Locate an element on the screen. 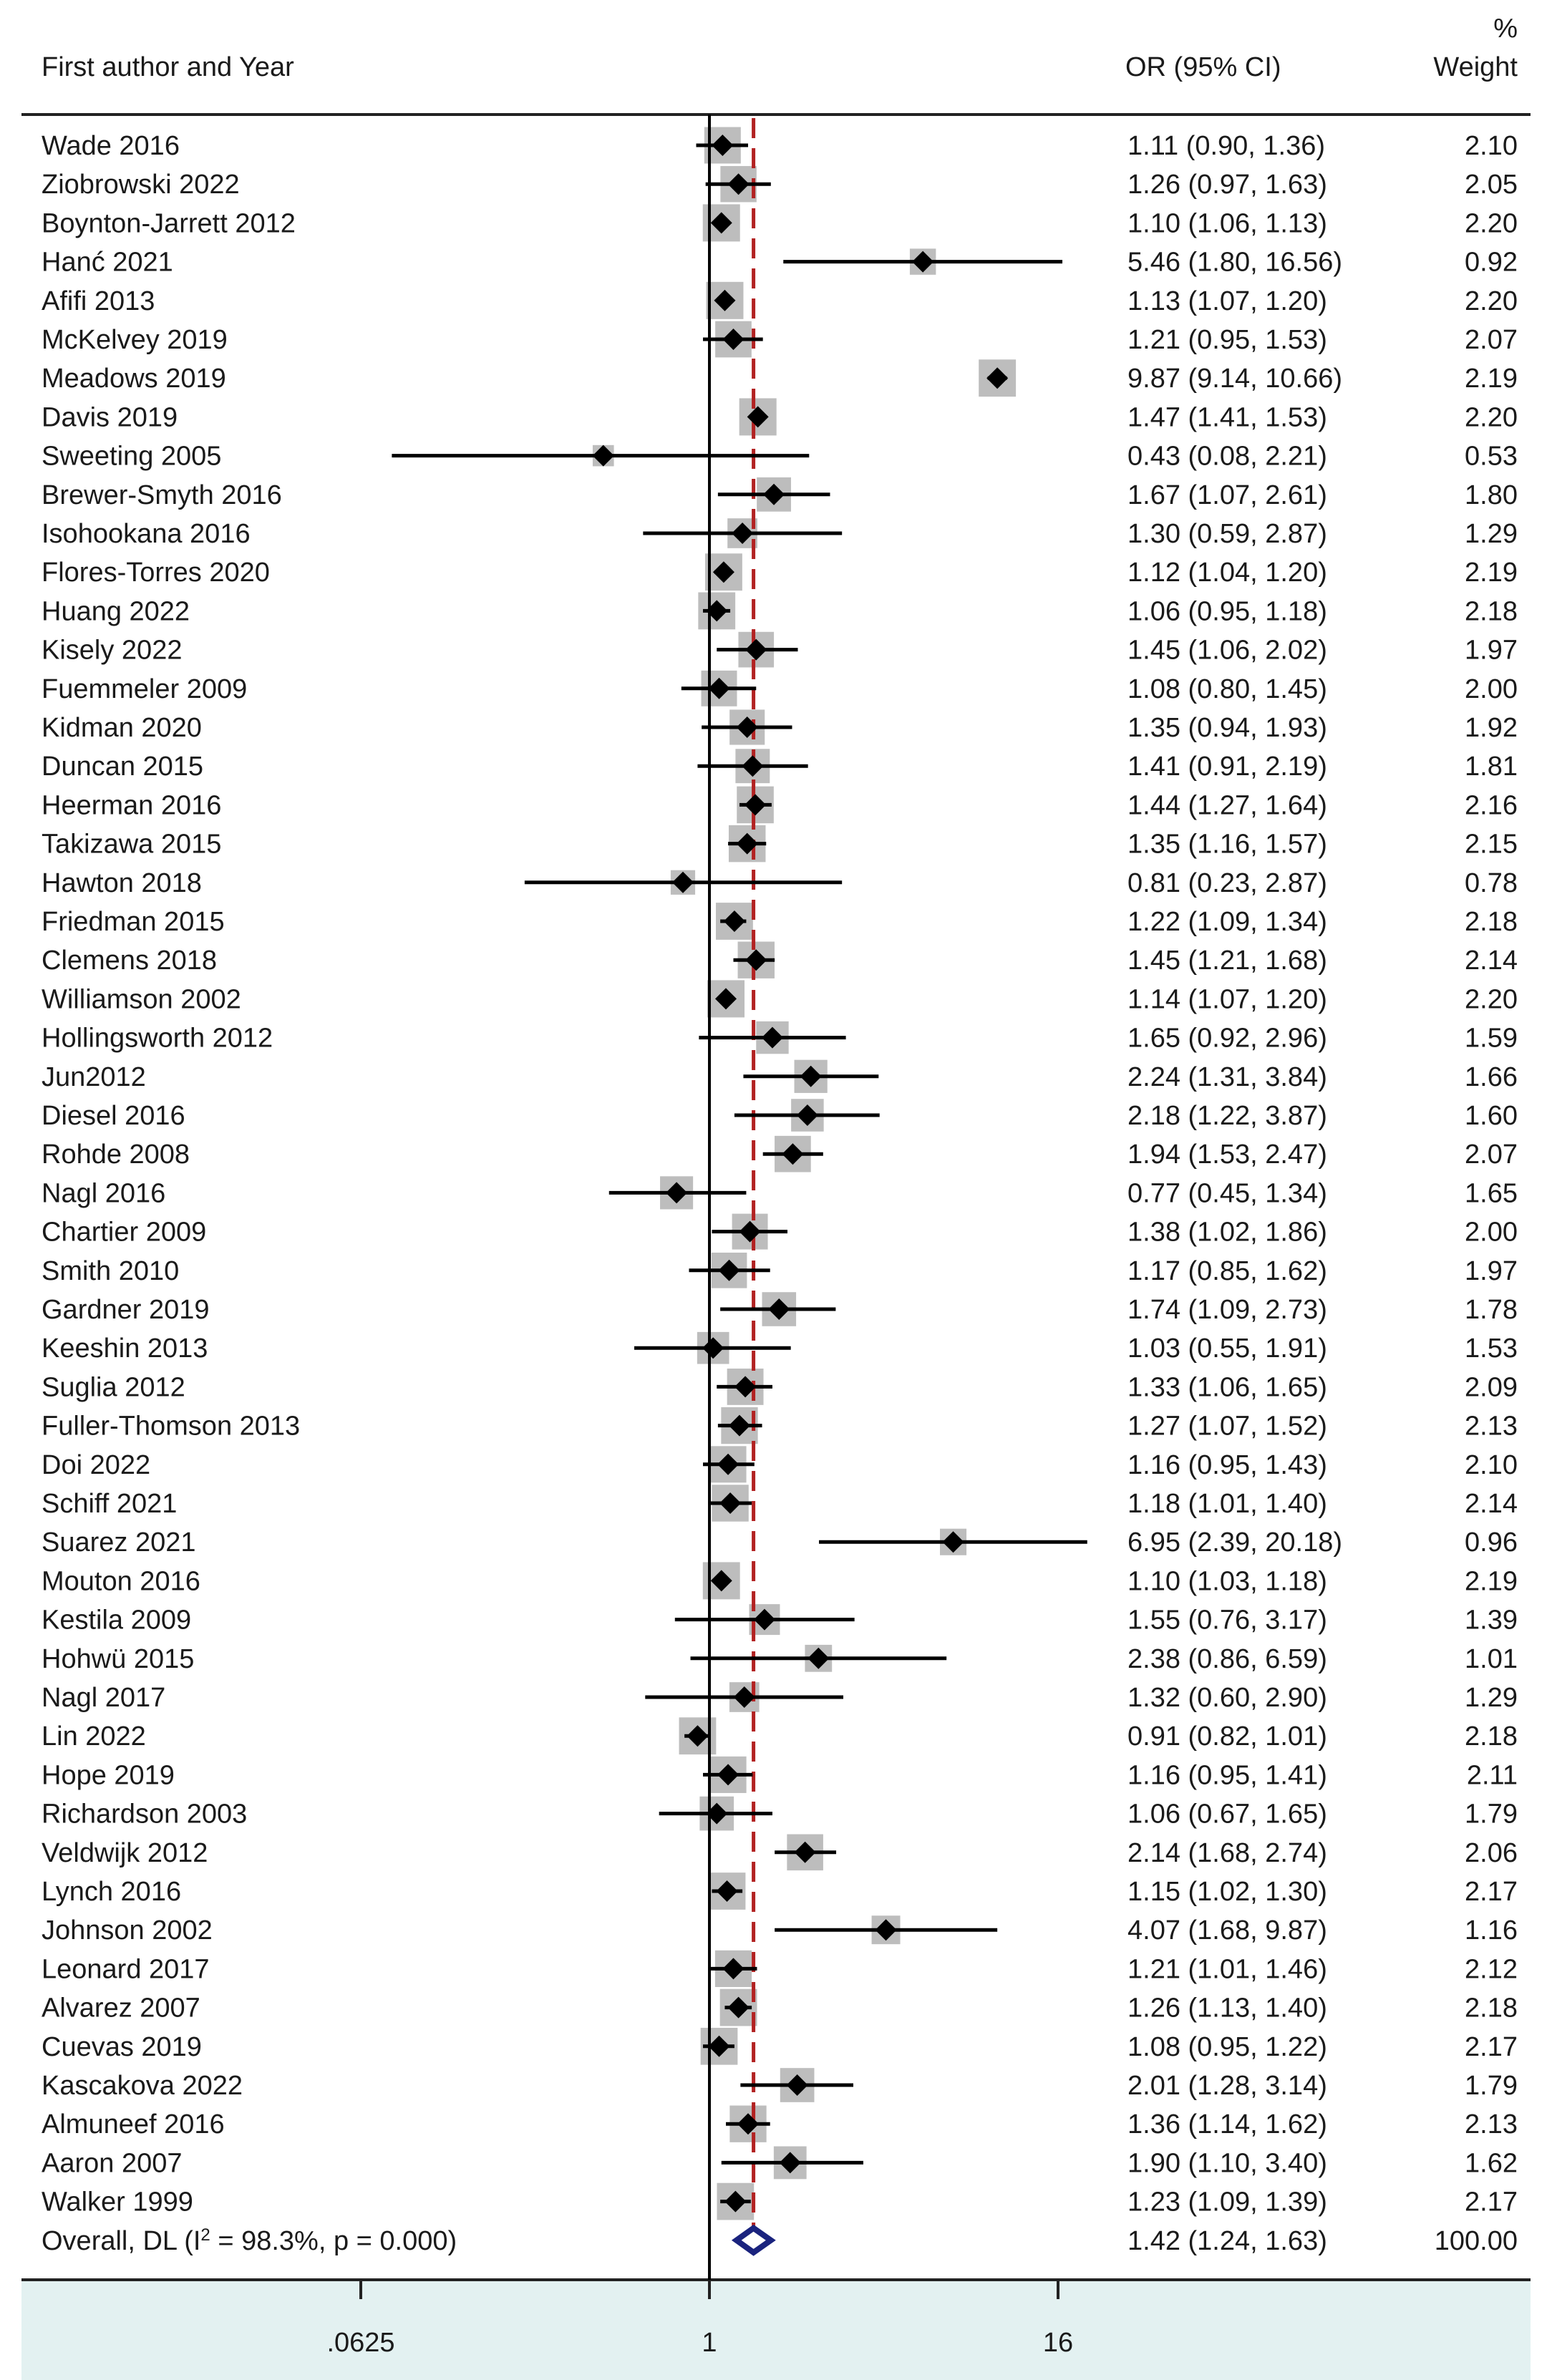 Image resolution: width=1552 pixels, height=2380 pixels. or-value: 1.33 (1.06, 1.65) is located at coordinates (1227, 1387).